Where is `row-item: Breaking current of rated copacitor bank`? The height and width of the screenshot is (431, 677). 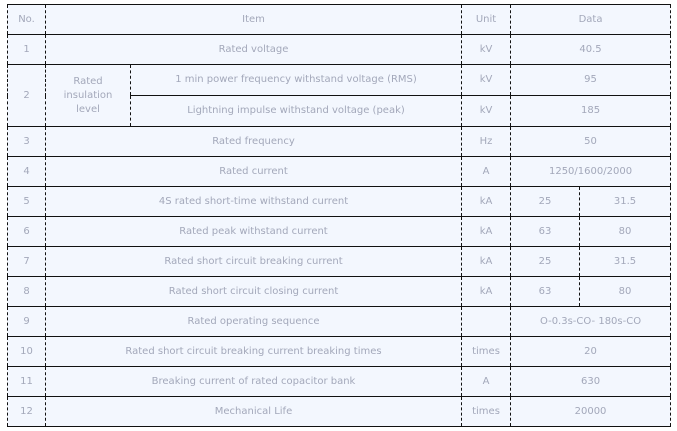
row-item: Breaking current of rated copacitor bank is located at coordinates (253, 381).